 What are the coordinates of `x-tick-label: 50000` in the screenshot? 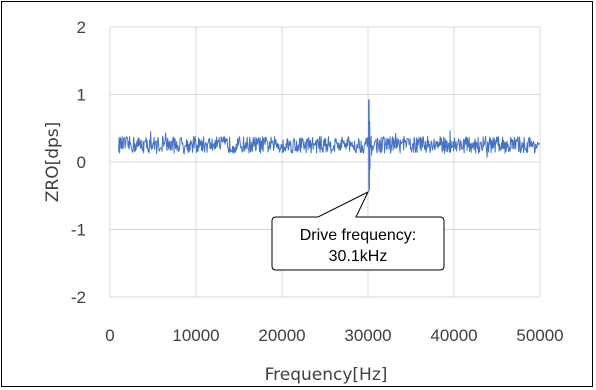 It's located at (539, 335).